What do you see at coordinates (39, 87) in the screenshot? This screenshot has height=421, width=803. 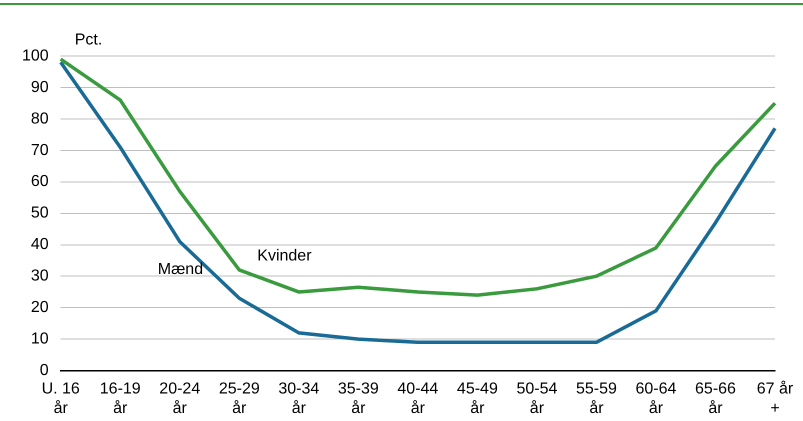 I see `y-tick-label: 90` at bounding box center [39, 87].